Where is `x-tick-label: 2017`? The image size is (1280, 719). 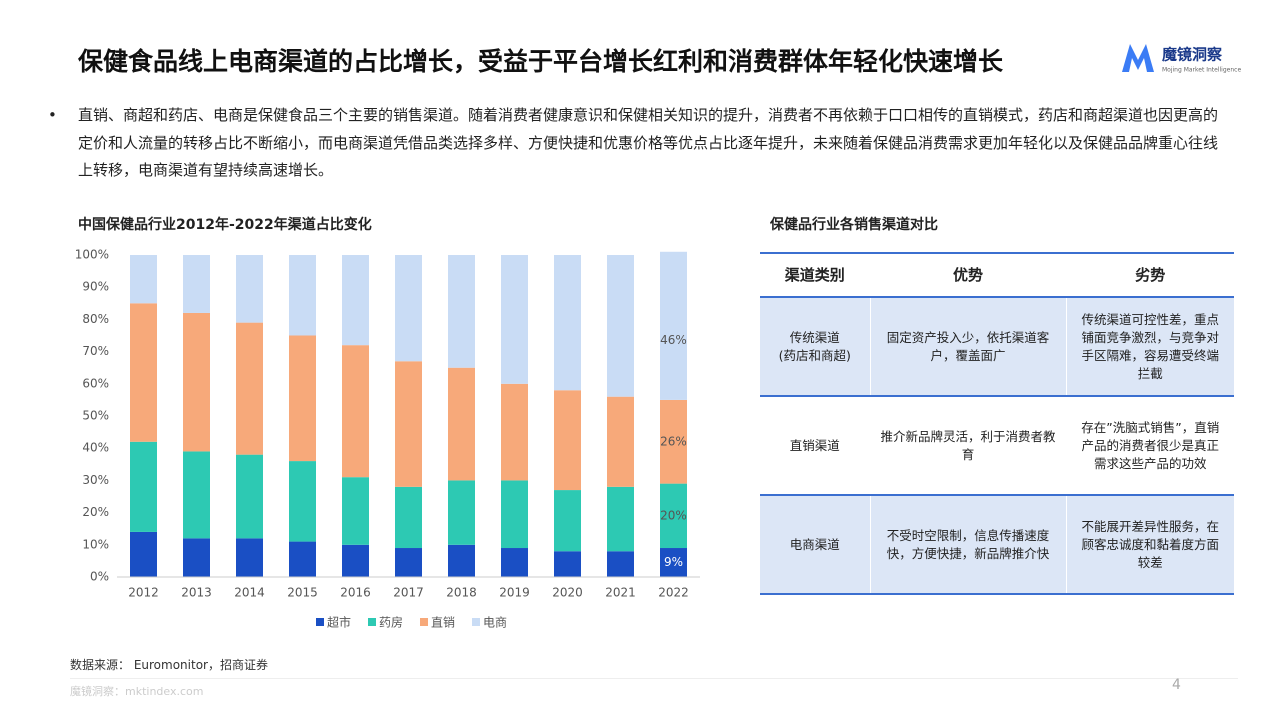
x-tick-label: 2017 is located at coordinates (408, 593).